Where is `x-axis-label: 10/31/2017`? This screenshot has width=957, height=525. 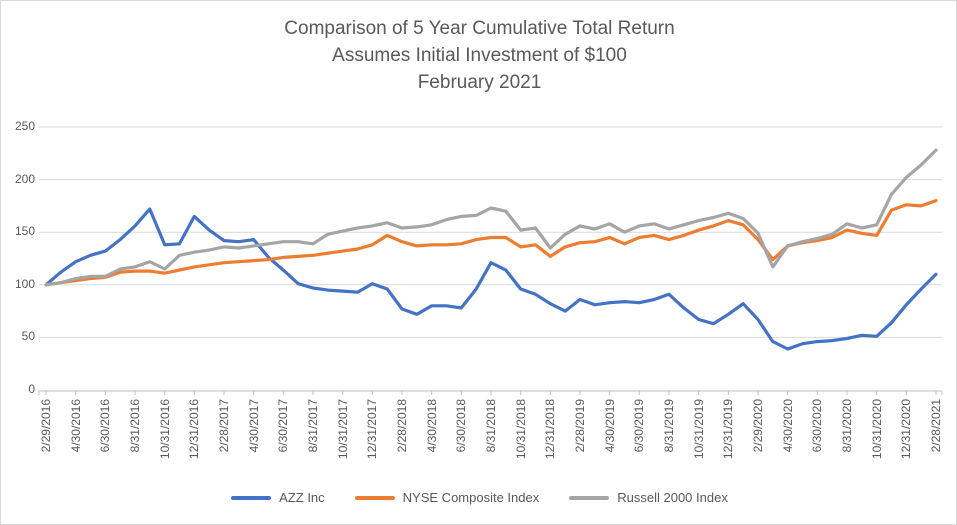 x-axis-label: 10/31/2017 is located at coordinates (342, 429).